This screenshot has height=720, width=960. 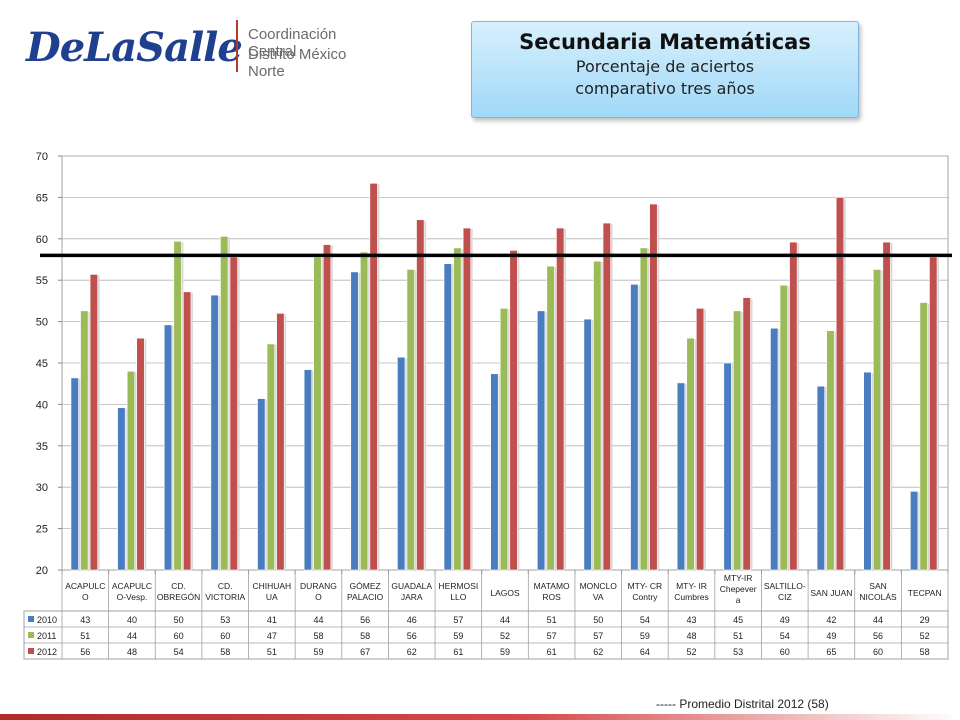 What do you see at coordinates (85, 620) in the screenshot?
I see `table-cell-value: 43` at bounding box center [85, 620].